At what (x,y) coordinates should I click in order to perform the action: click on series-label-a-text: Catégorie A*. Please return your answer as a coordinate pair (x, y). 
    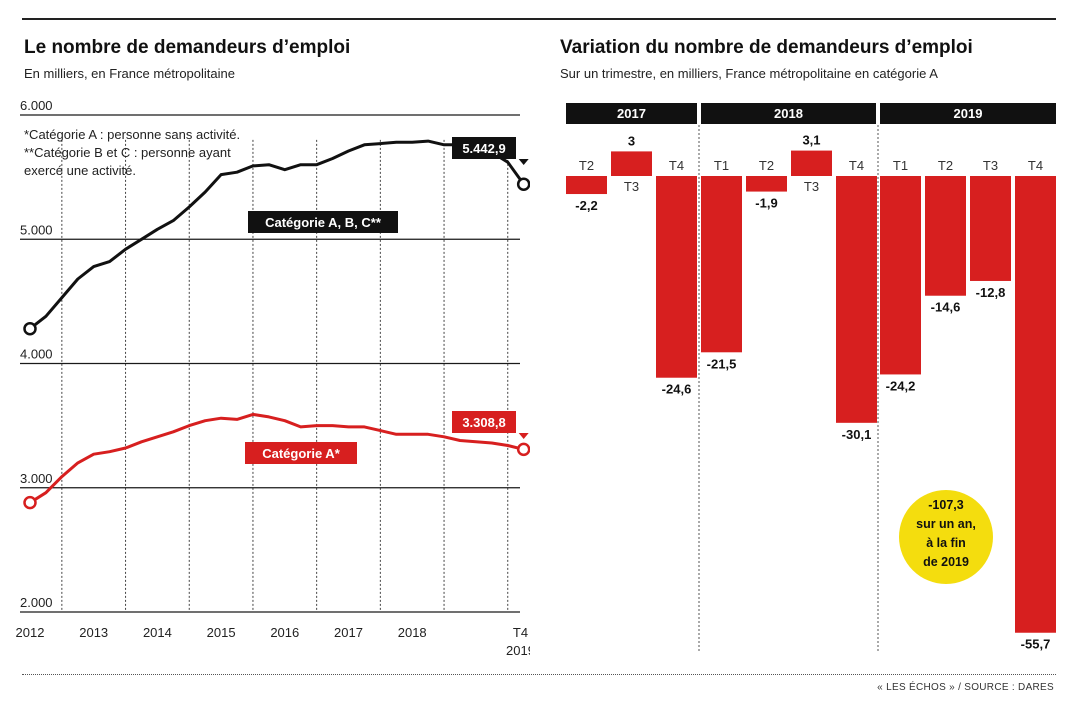
    Looking at the image, I should click on (301, 453).